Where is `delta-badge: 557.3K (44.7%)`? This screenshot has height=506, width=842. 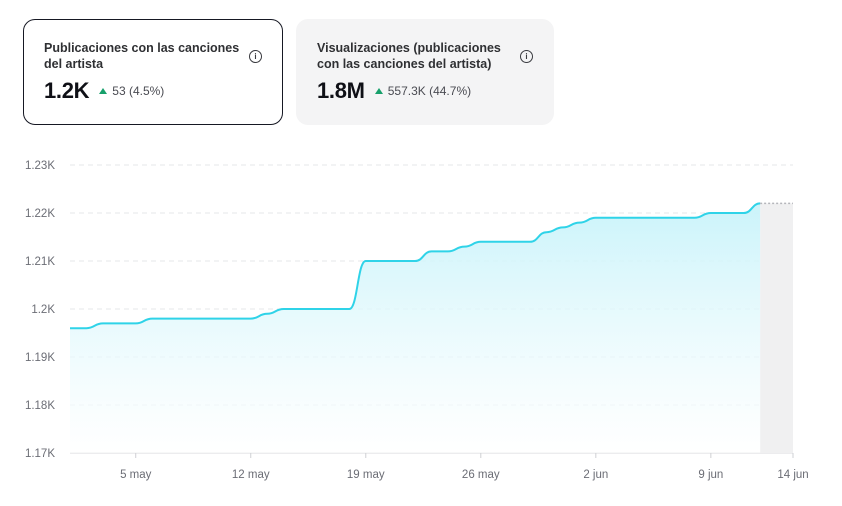 delta-badge: 557.3K (44.7%) is located at coordinates (423, 91).